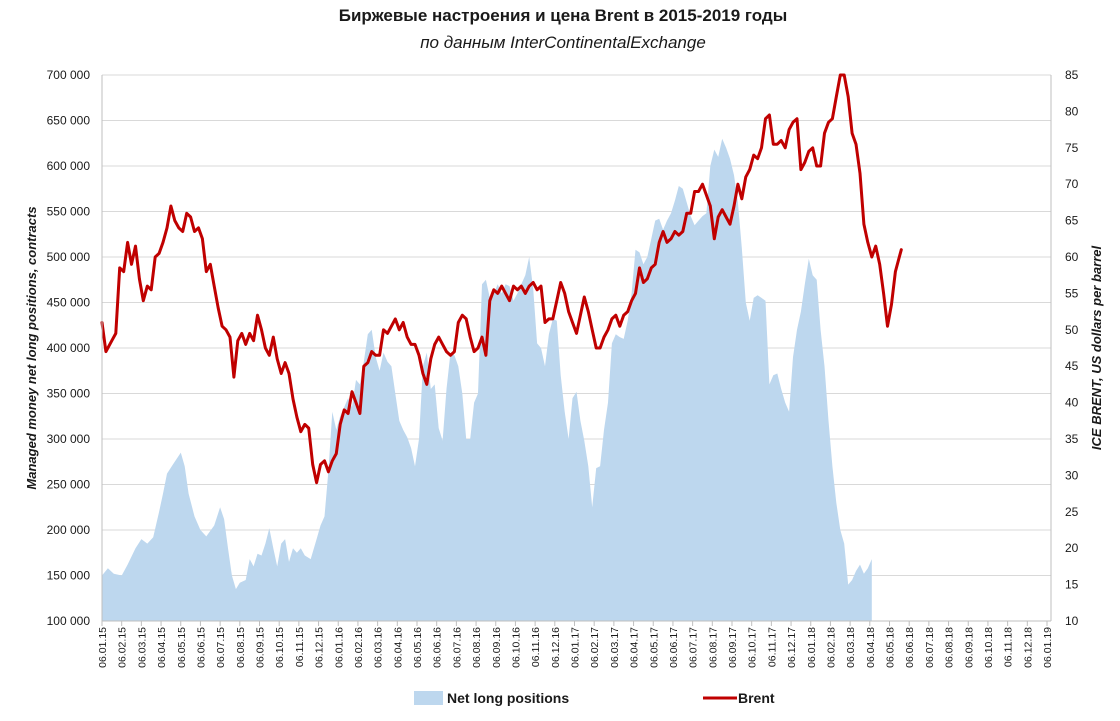 The image size is (1120, 721). Describe the element at coordinates (654, 647) in the screenshot. I see `x-tick-label: 06.05.17` at that location.